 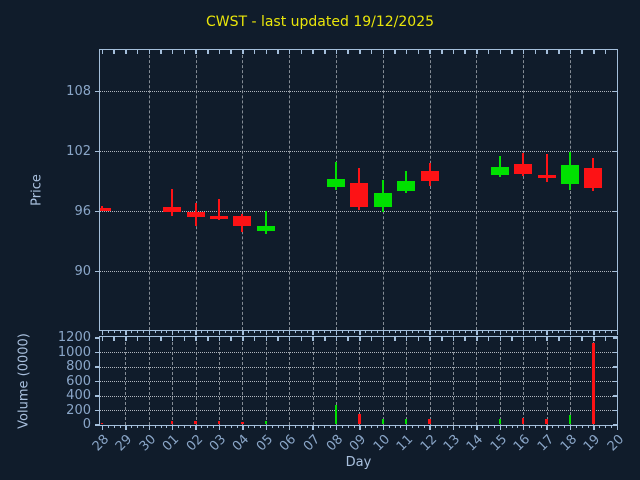 I want to click on volume-tick-label-1200: 1200, so click(x=74, y=338).